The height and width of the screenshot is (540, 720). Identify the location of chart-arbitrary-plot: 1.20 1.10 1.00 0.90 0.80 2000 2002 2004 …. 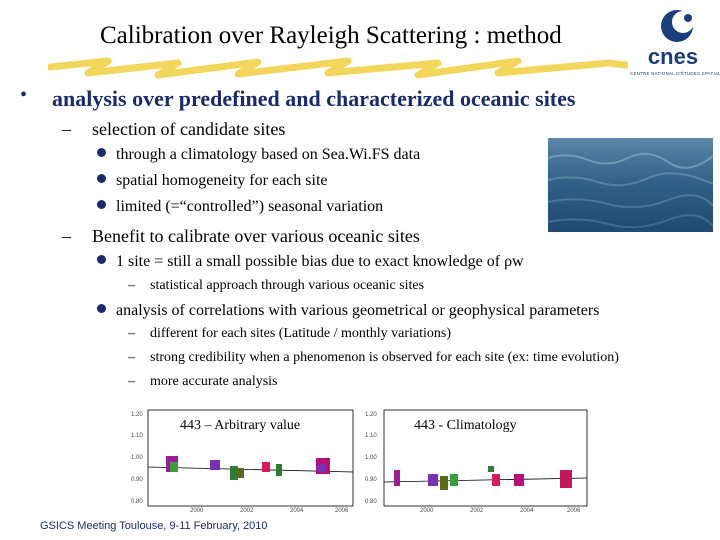
(242, 461).